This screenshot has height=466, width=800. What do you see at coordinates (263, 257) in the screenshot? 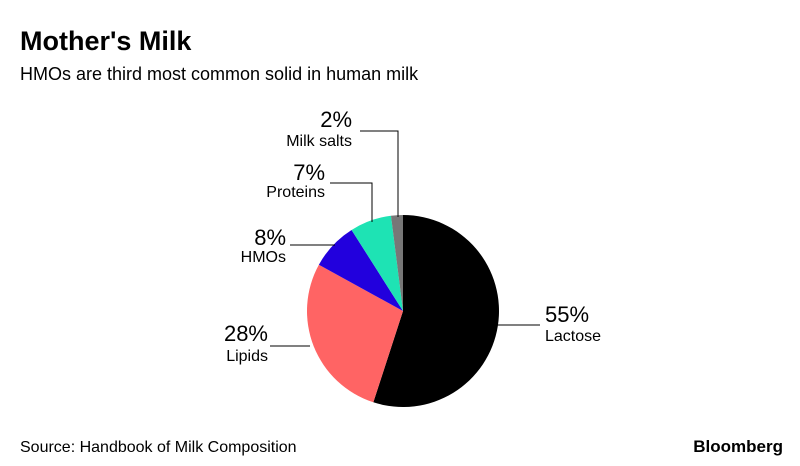
I see `category-label: HMOs` at bounding box center [263, 257].